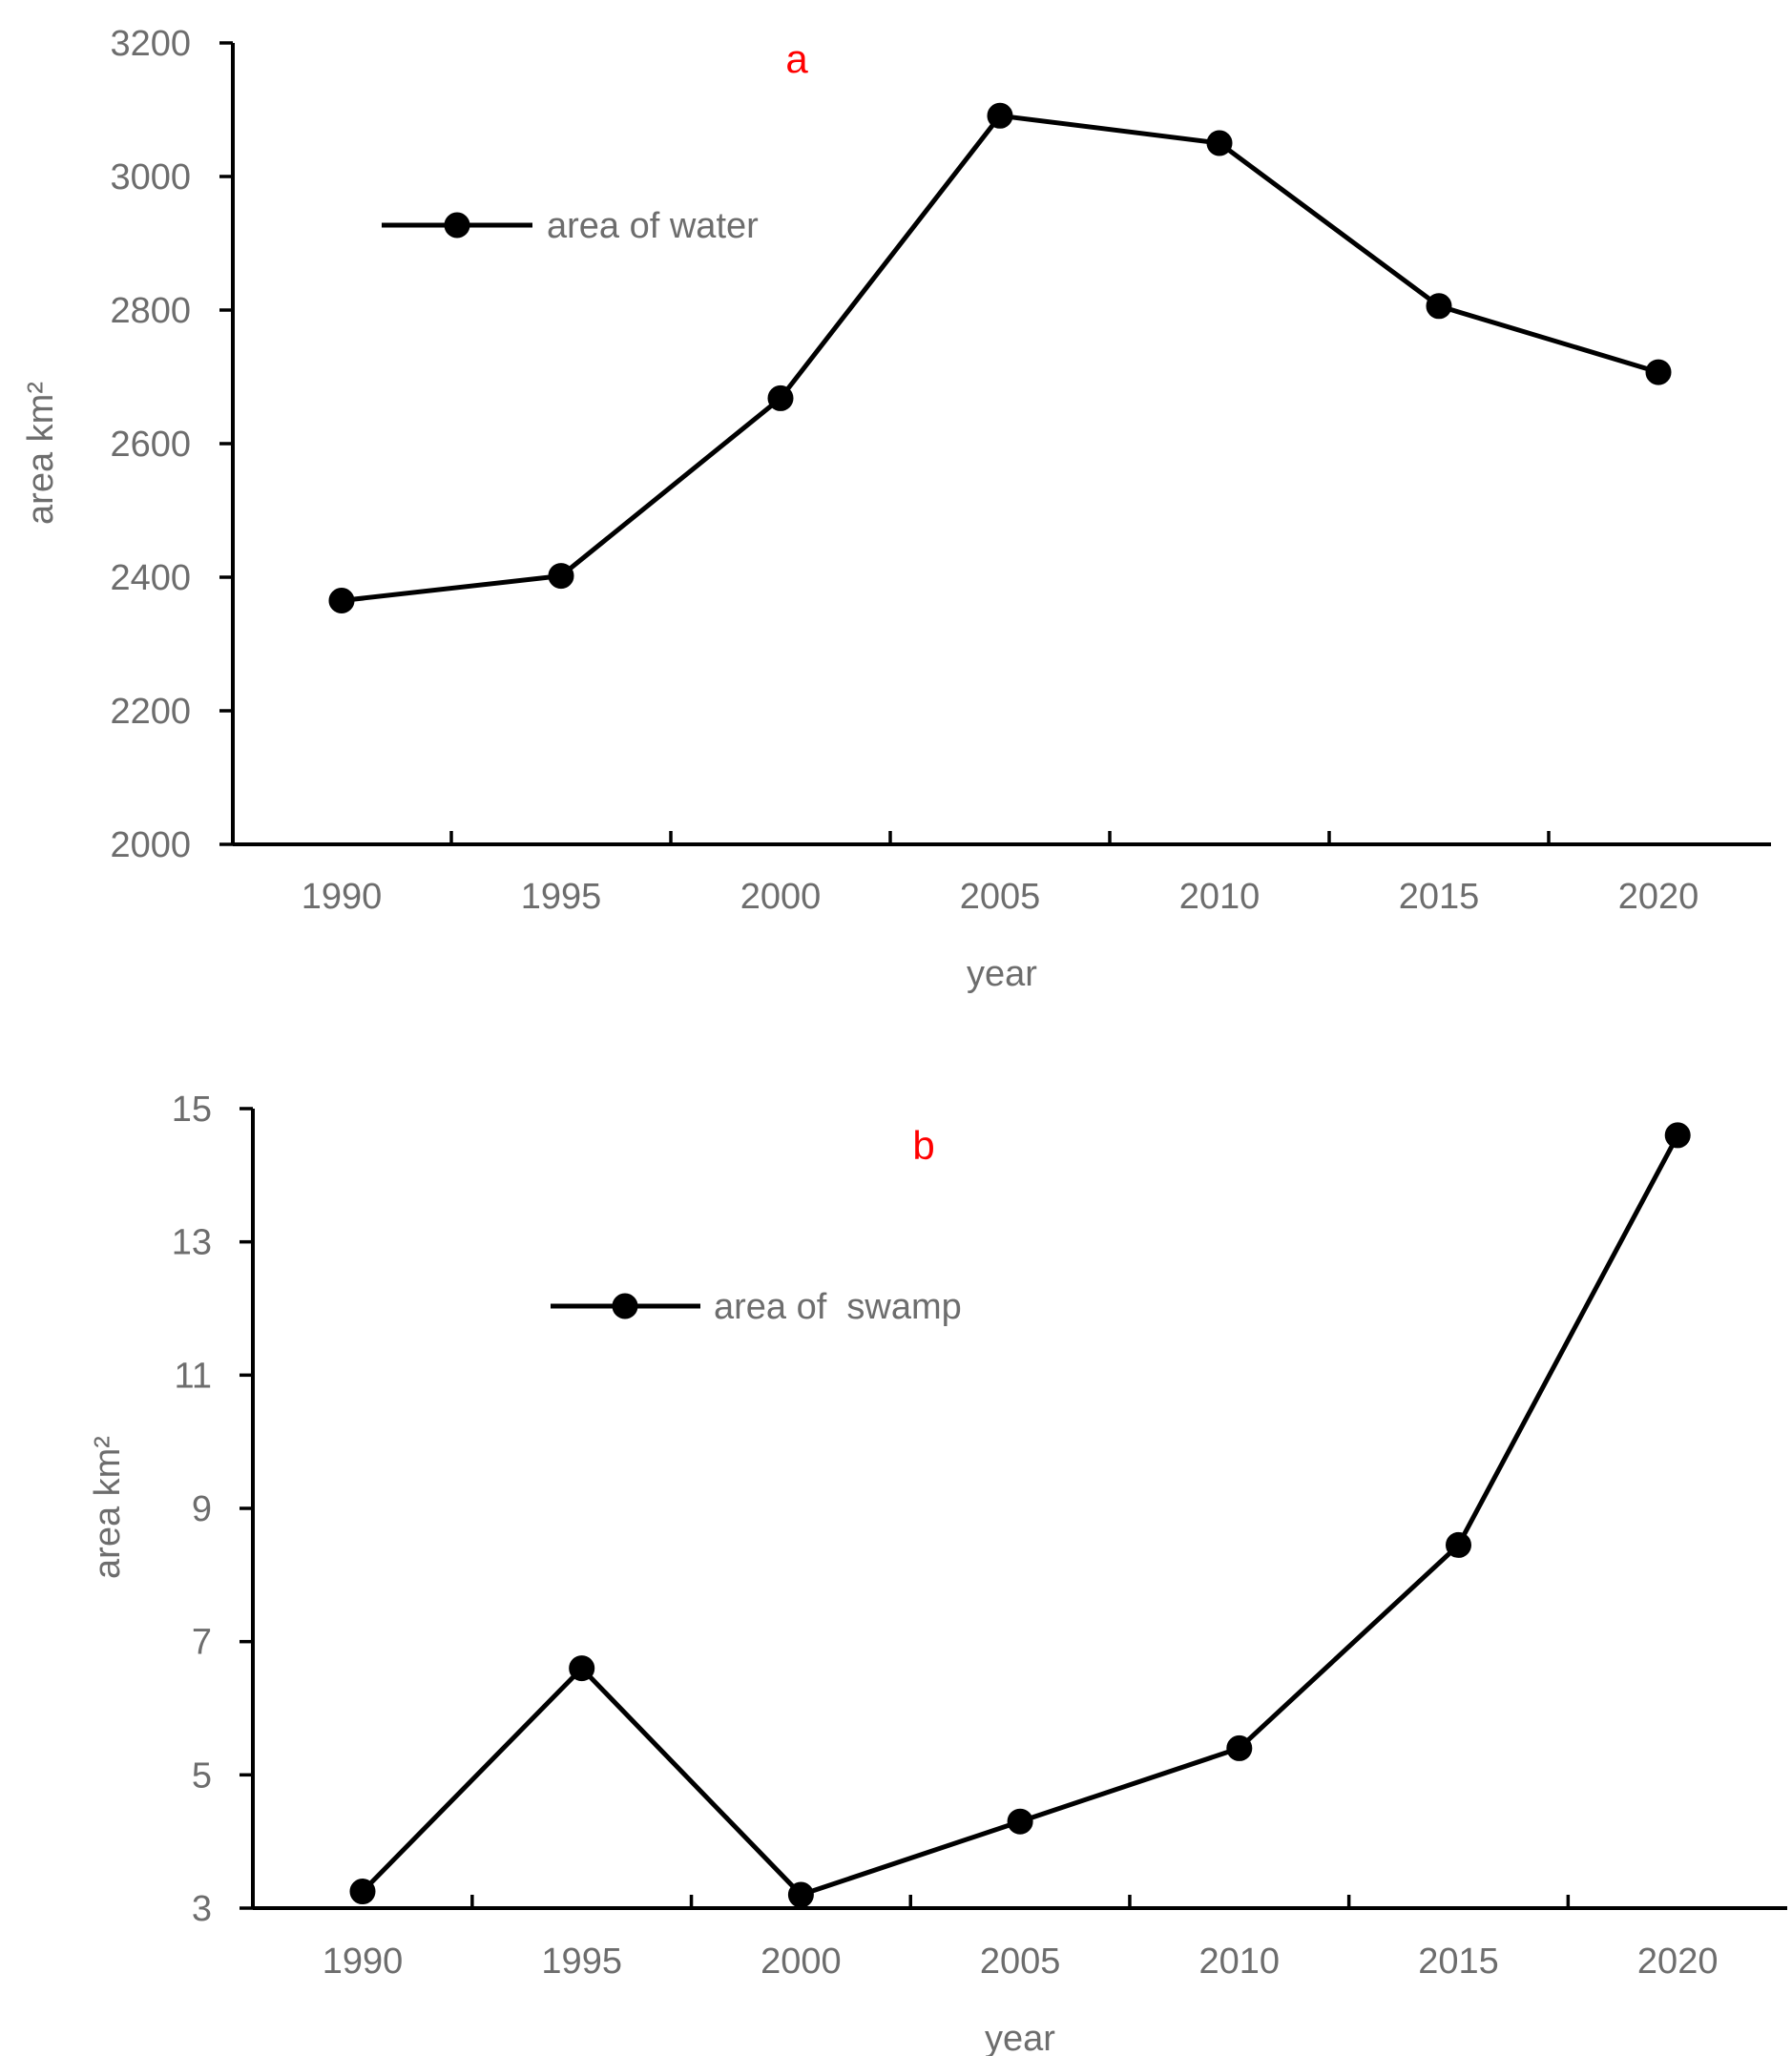 The width and height of the screenshot is (1792, 2056). I want to click on legend: area of water, so click(570, 226).